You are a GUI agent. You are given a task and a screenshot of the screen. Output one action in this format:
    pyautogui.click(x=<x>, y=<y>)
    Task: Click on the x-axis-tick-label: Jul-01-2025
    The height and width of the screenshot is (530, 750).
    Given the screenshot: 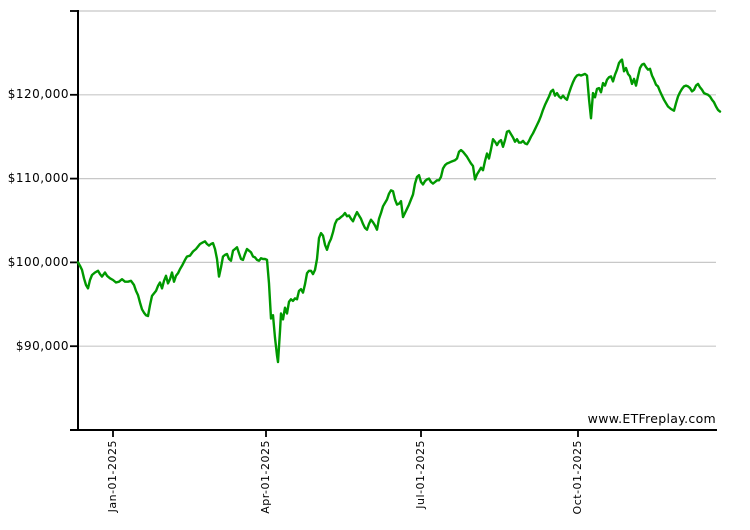 What is the action you would take?
    pyautogui.click(x=420, y=474)
    